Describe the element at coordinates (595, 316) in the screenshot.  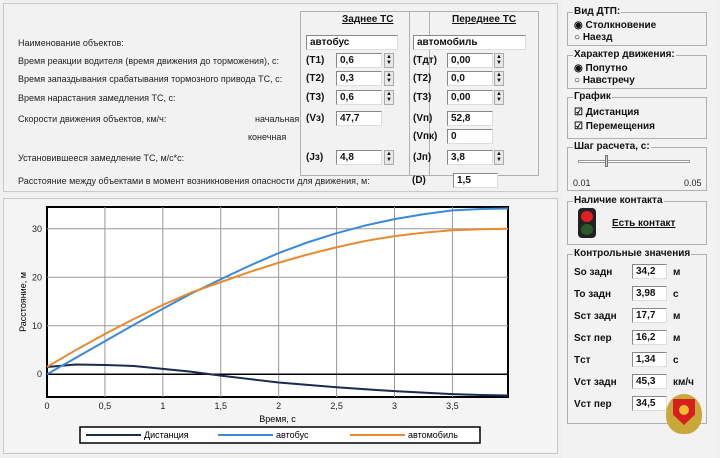
I see `control-label: Sст задн` at that location.